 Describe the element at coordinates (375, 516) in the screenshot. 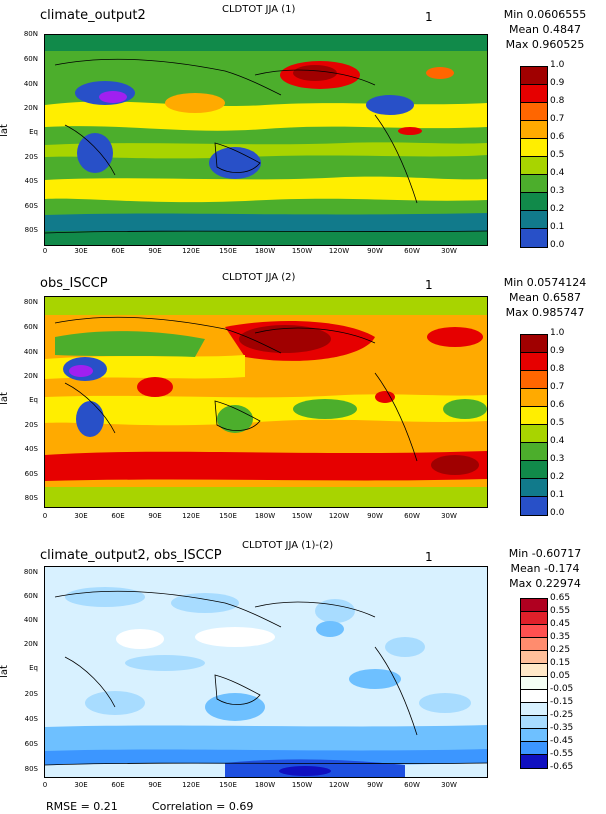

I see `lon-tick: 90W` at that location.